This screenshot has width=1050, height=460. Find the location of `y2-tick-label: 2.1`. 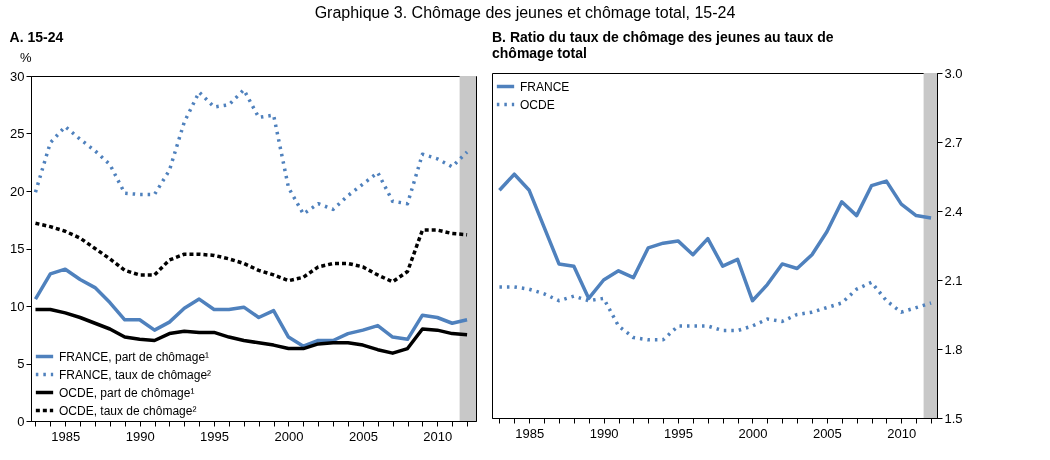

y2-tick-label: 2.1 is located at coordinates (953, 280).